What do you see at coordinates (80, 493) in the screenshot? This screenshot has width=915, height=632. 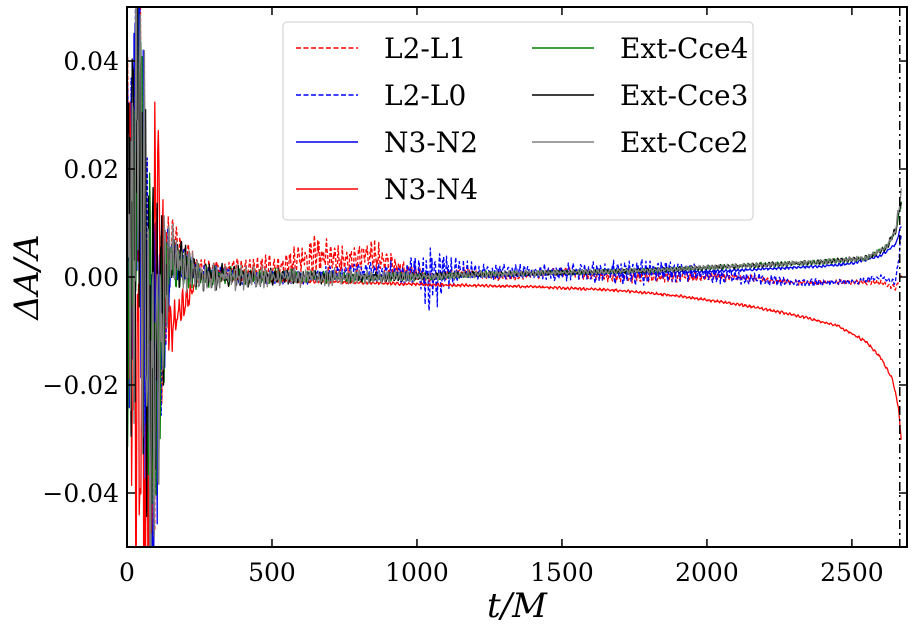 I see `y-tick-label: −0.04` at bounding box center [80, 493].